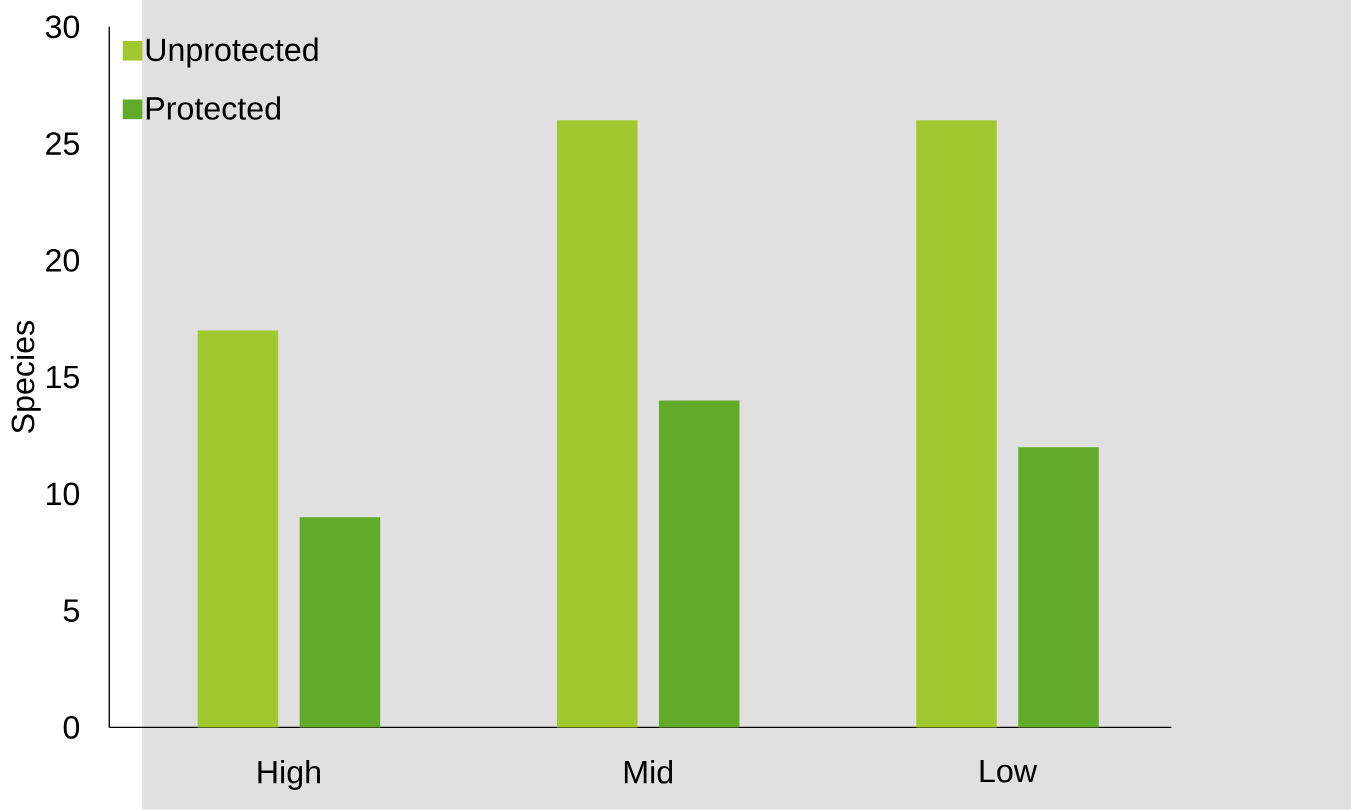 The width and height of the screenshot is (1351, 810). Describe the element at coordinates (648, 772) in the screenshot. I see `x-tick-label: Mid` at that location.